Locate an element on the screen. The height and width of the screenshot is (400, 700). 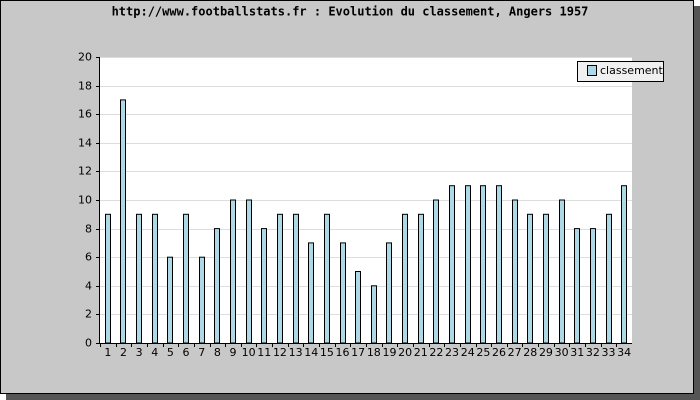
x-tick-label: 32 is located at coordinates (593, 352).